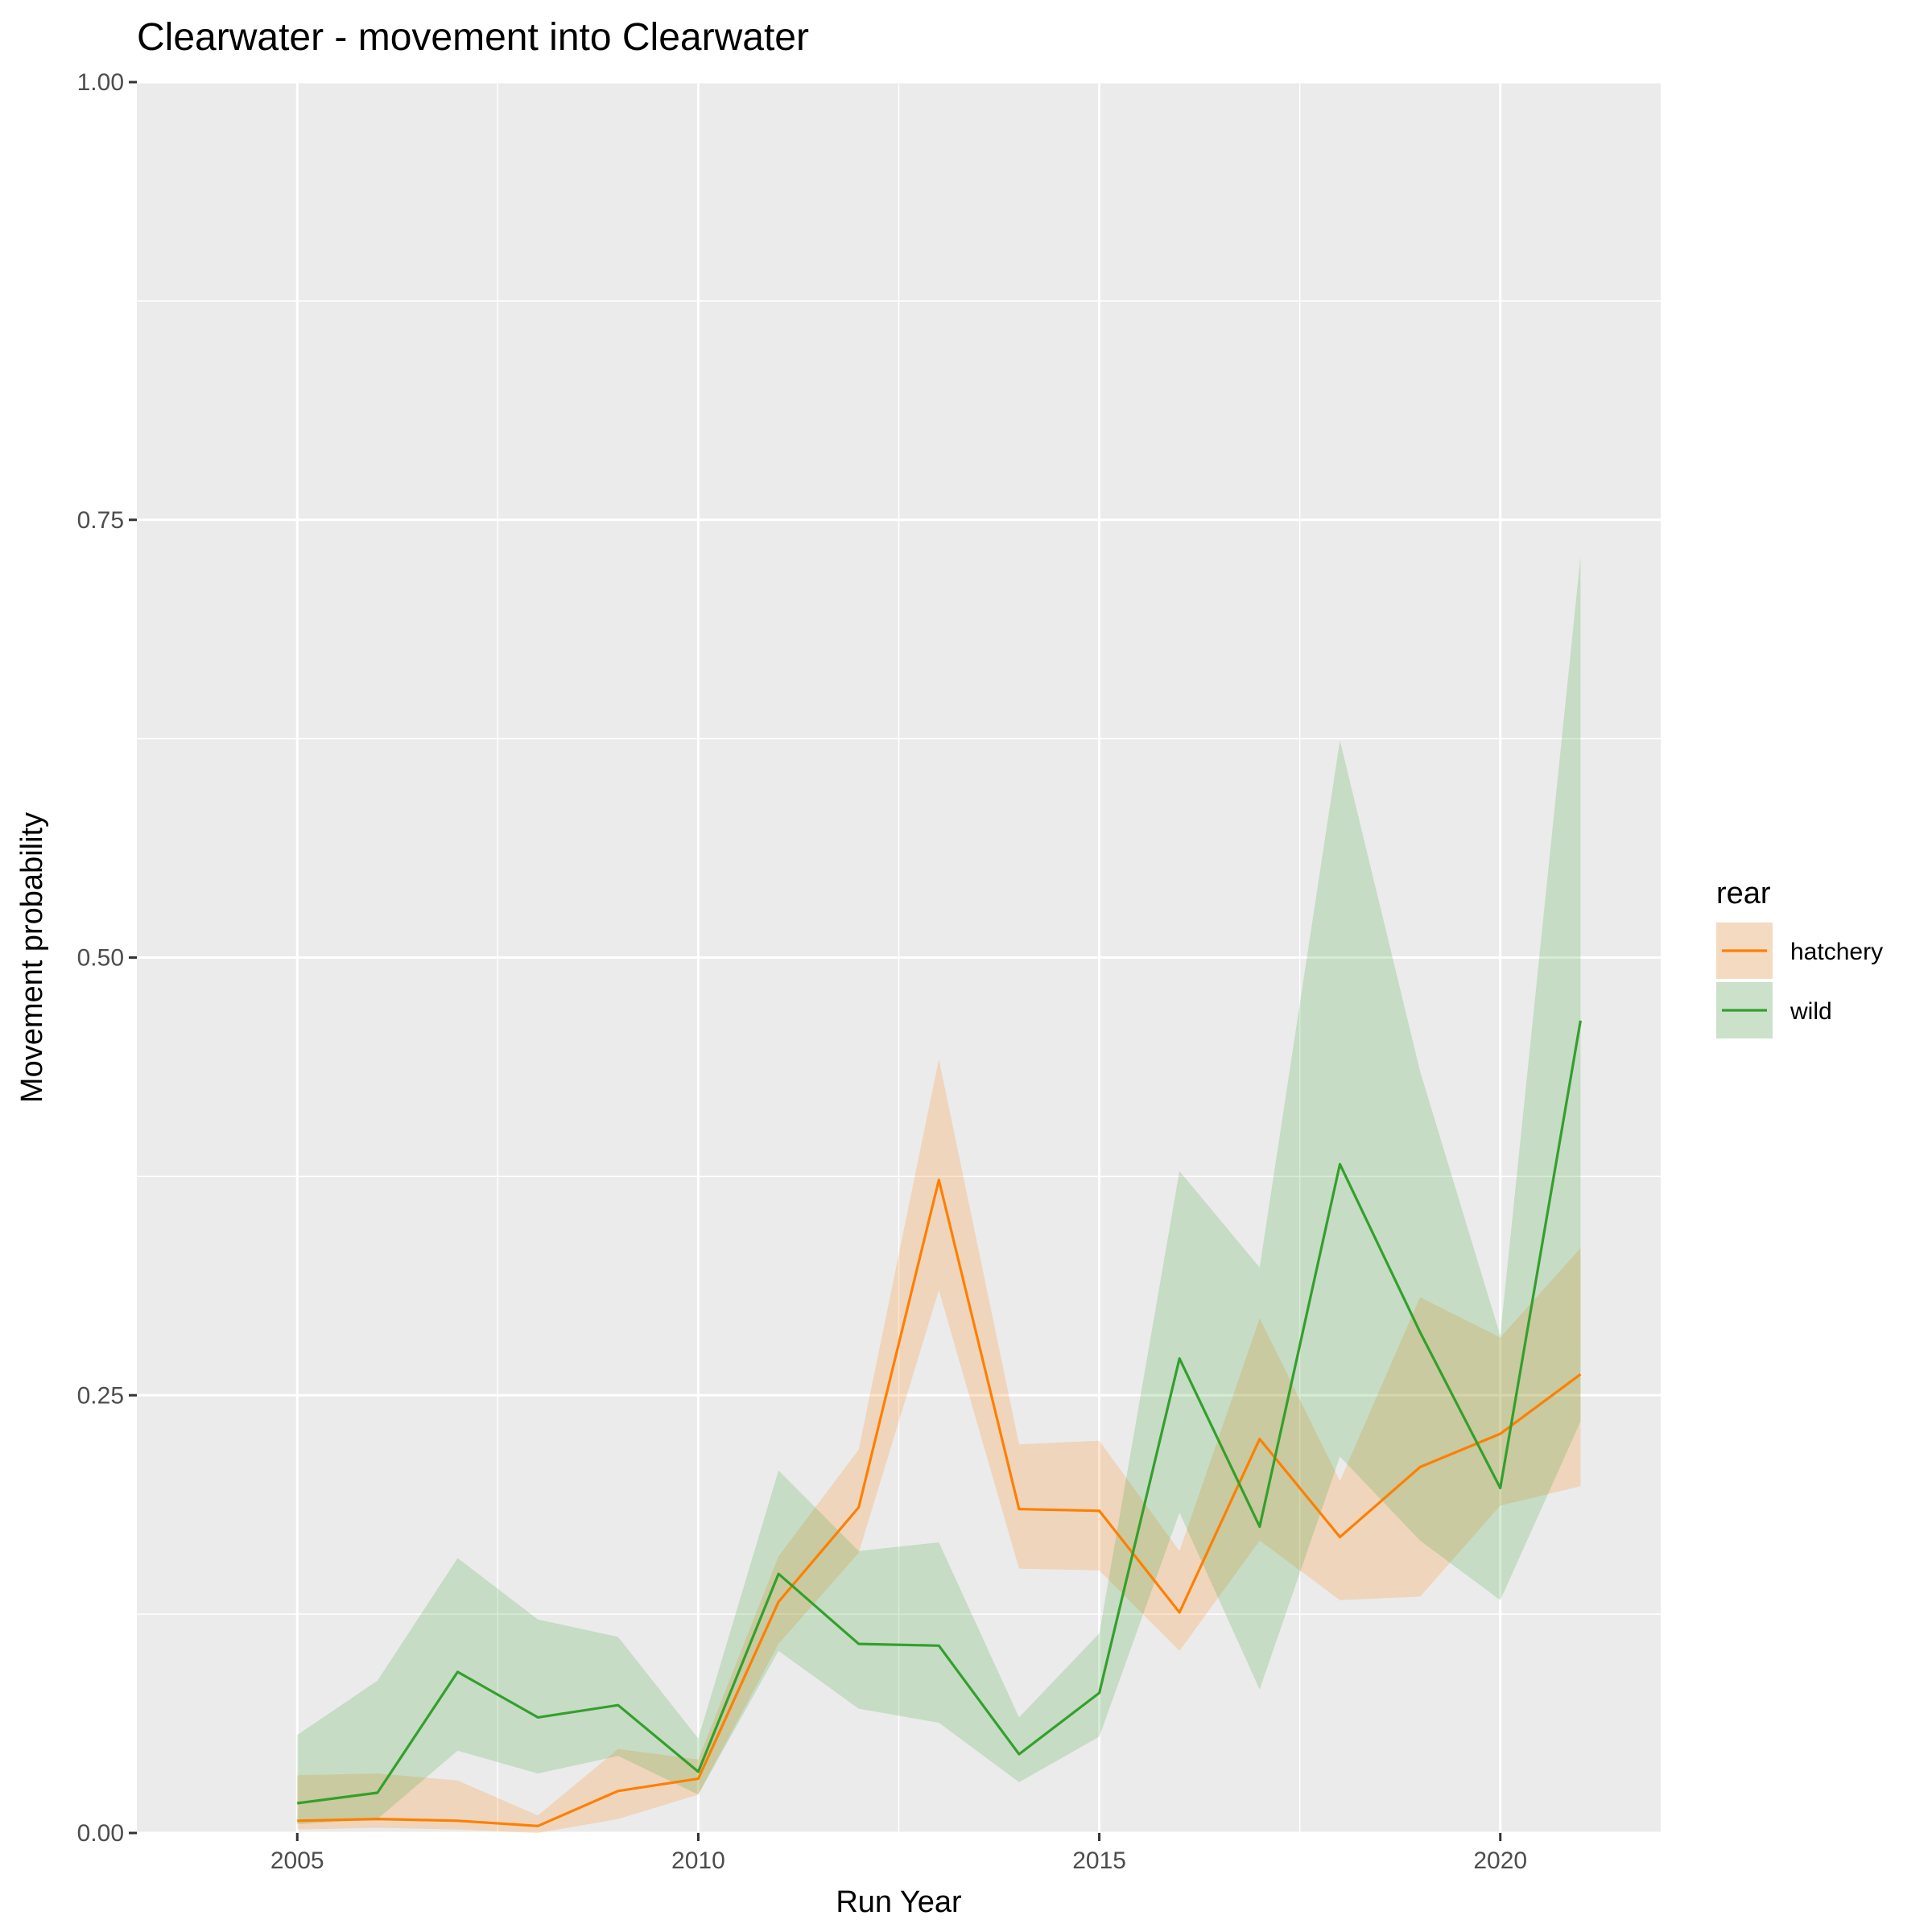 This screenshot has height=1932, width=1932. What do you see at coordinates (100, 520) in the screenshot?
I see `y-tick-label: 0.75` at bounding box center [100, 520].